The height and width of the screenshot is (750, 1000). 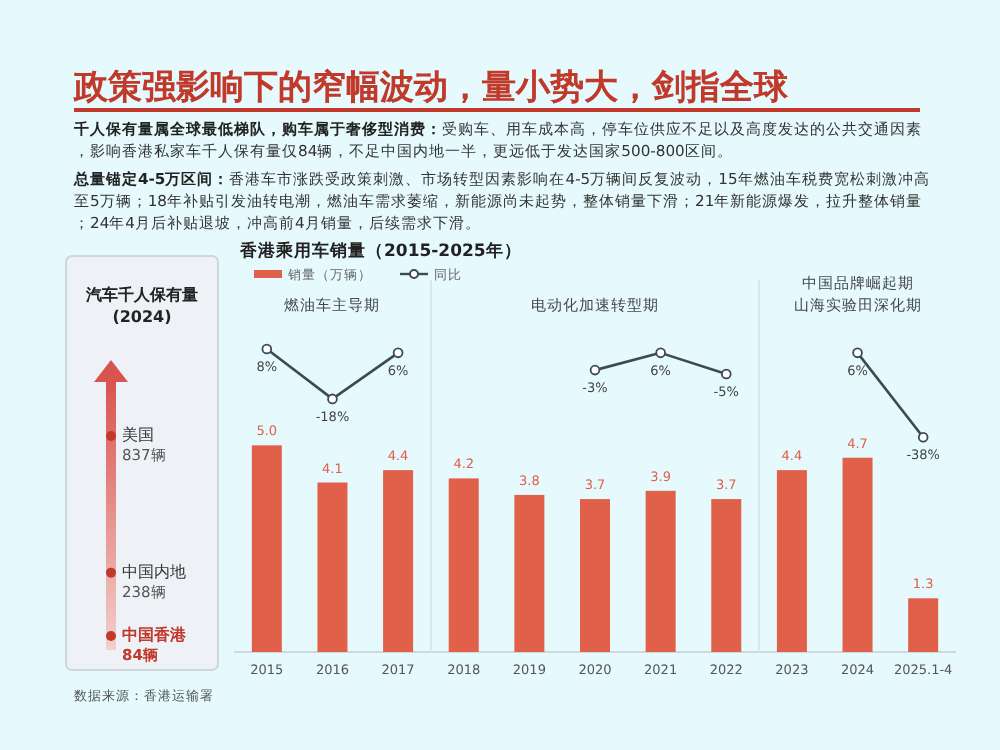 What do you see at coordinates (155, 635) in the screenshot?
I see `category-label: 中国香港` at bounding box center [155, 635].